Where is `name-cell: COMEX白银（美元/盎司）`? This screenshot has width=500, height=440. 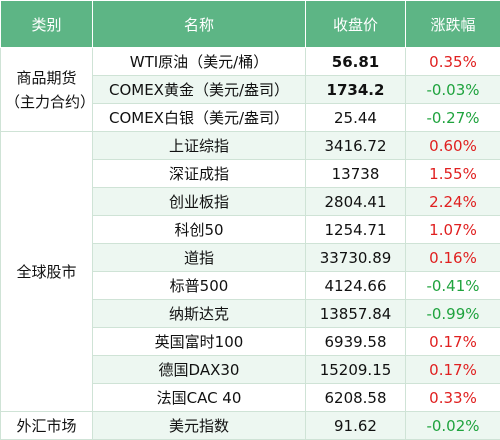 name-cell: COMEX白银（美元/盎司） is located at coordinates (199, 118).